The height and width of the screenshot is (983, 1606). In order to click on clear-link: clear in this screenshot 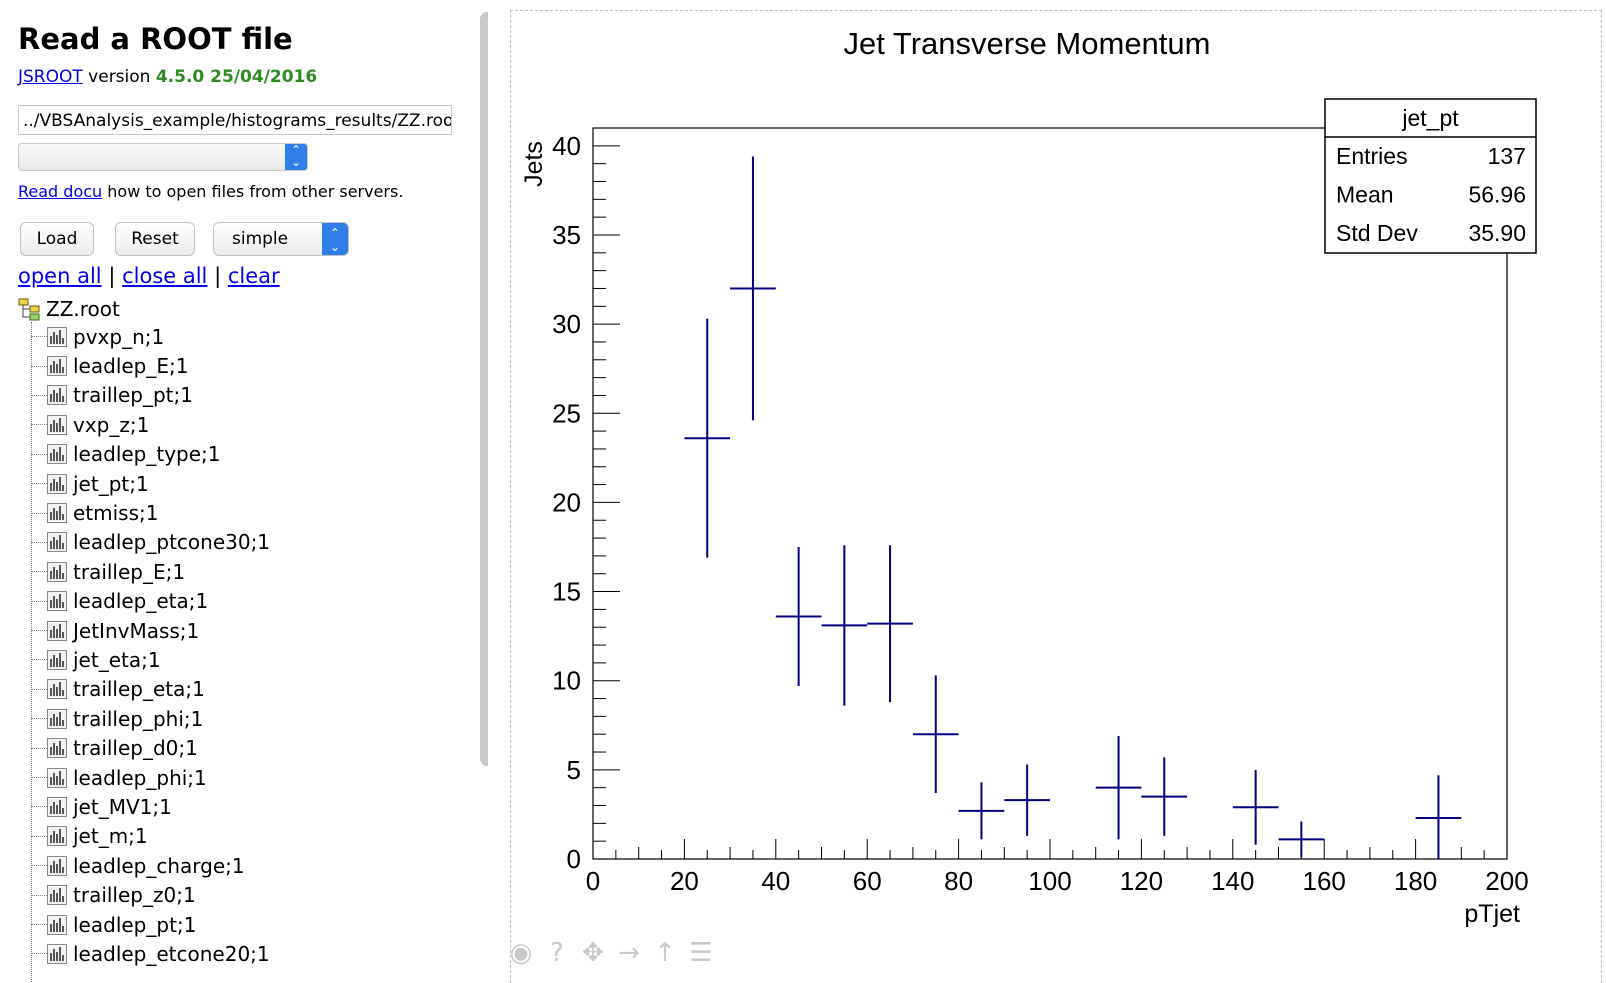, I will do `click(253, 276)`.